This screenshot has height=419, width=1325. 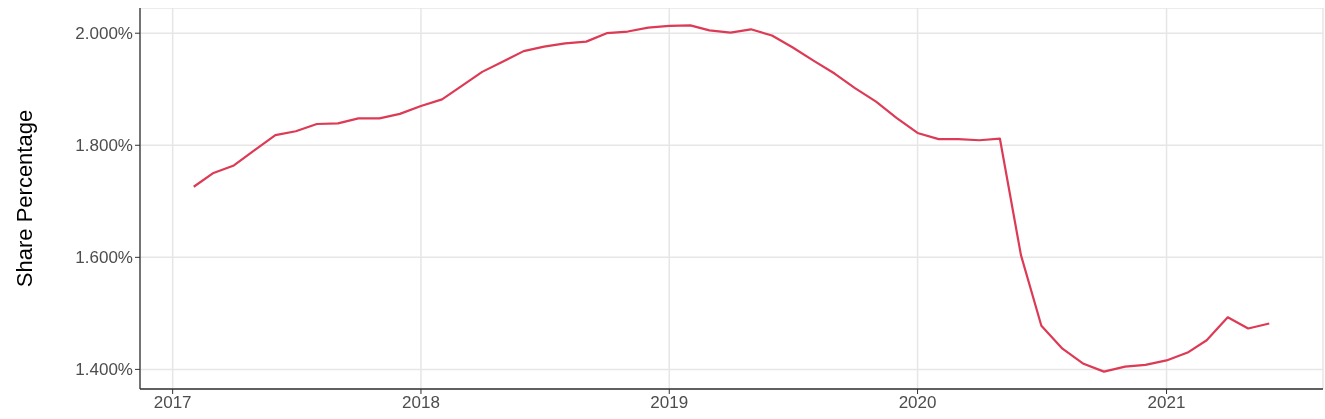 I want to click on x-tick-label: 2019, so click(x=669, y=403).